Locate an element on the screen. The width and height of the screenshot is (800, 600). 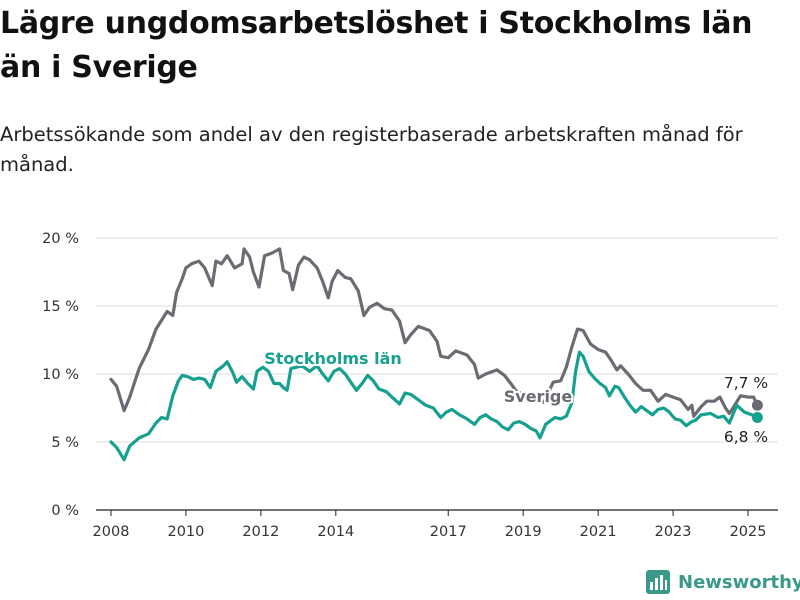
line-sverige-end-point is located at coordinates (757, 405).